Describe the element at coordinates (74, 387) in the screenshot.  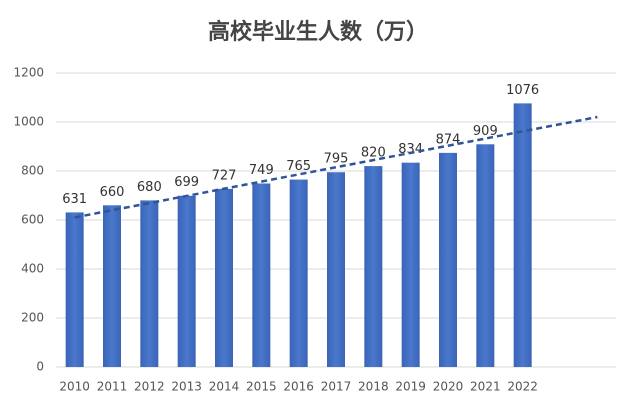
I see `x-tick-label: 2010` at that location.